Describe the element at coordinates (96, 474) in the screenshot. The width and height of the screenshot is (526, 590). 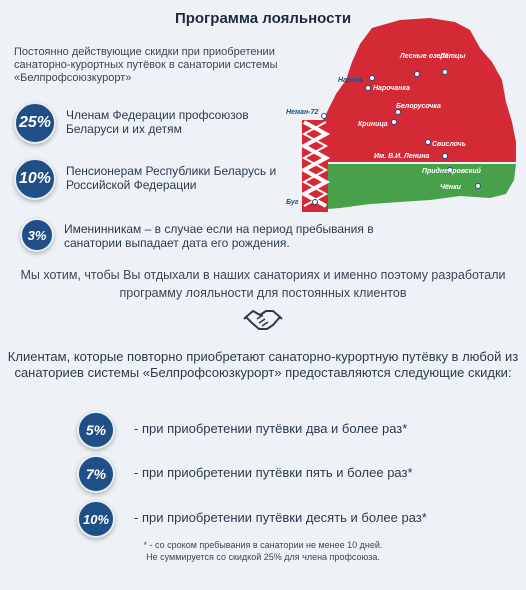
I see `discount-badge-7: 7%` at that location.